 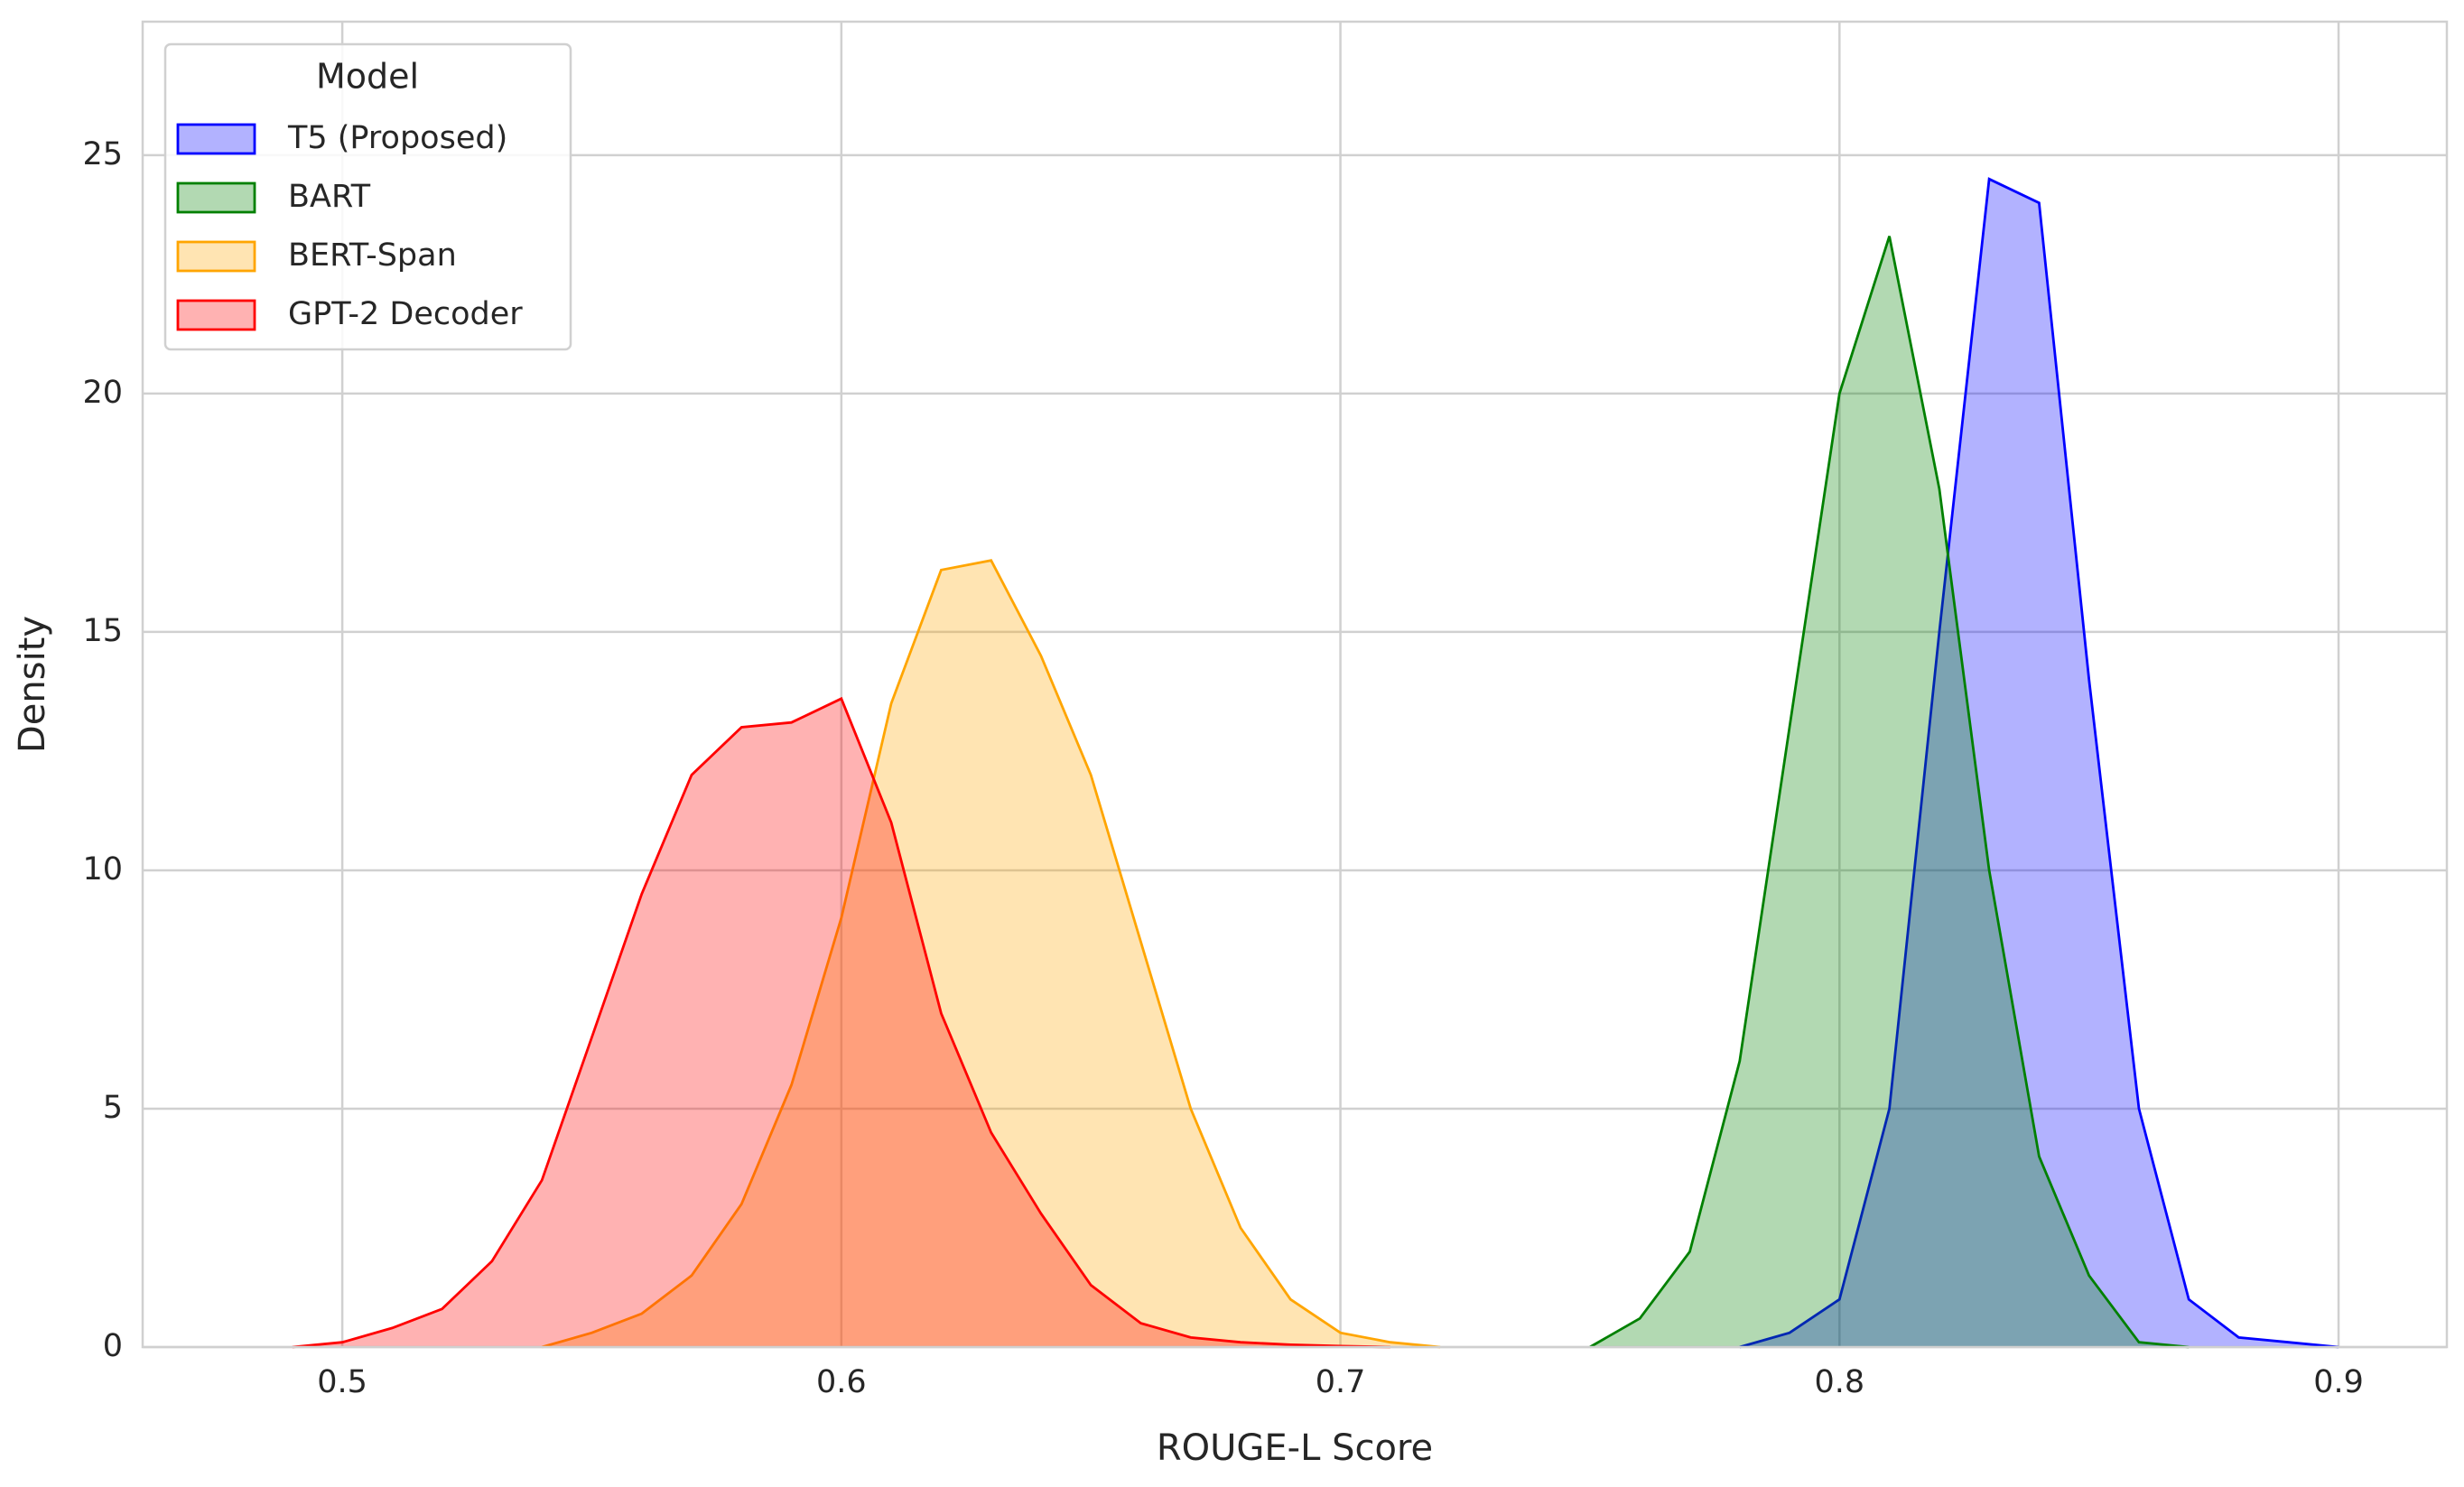 What do you see at coordinates (32, 684) in the screenshot?
I see `y-axis-label: Density` at bounding box center [32, 684].